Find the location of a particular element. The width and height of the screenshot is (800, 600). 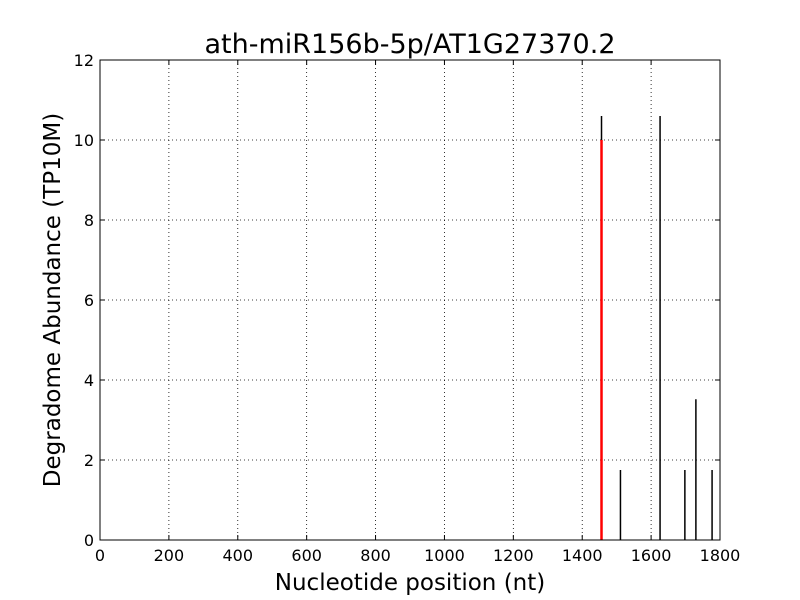

x-axis-label: Nucleotide position (nt) is located at coordinates (410, 583).